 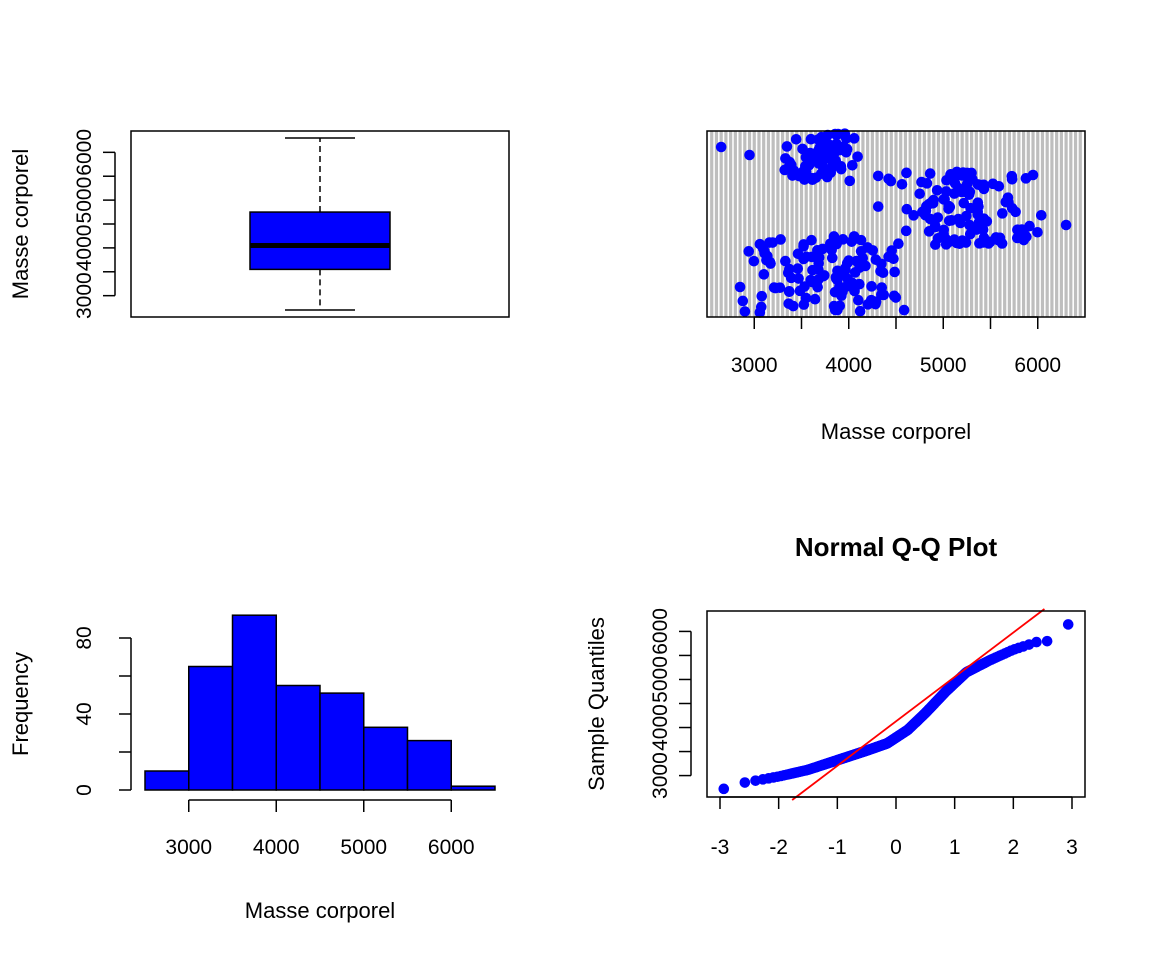 What do you see at coordinates (1072, 847) in the screenshot?
I see `qqplot-x-tick-label: 3` at bounding box center [1072, 847].